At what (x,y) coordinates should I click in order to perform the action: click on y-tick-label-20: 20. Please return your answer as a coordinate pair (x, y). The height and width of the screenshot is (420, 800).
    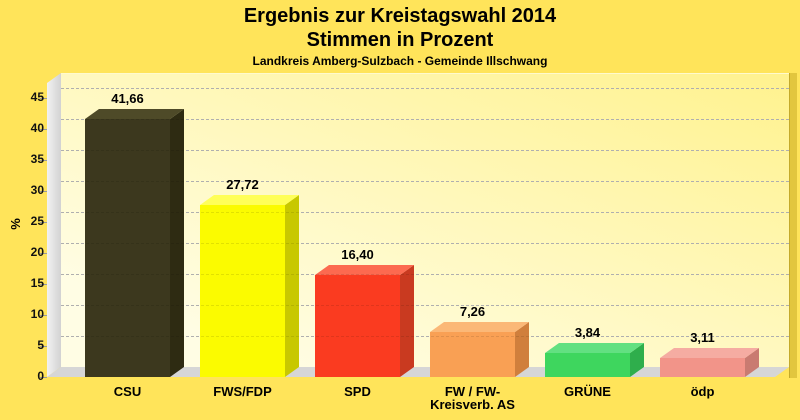
    Looking at the image, I should click on (37, 252).